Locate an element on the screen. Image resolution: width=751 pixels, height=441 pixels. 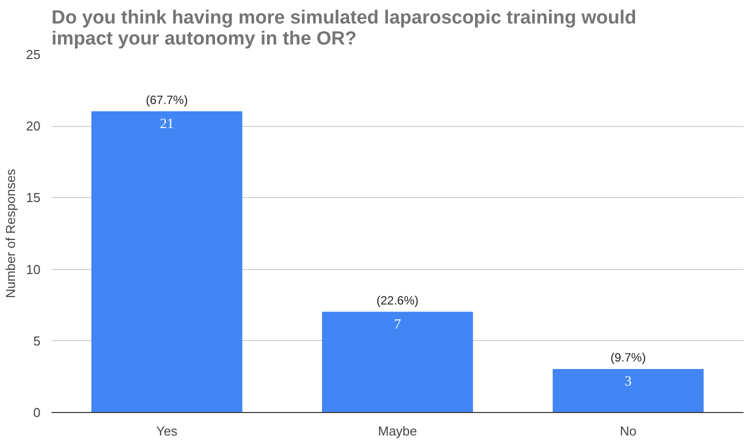
y-tick-label: 5 is located at coordinates (37, 340).